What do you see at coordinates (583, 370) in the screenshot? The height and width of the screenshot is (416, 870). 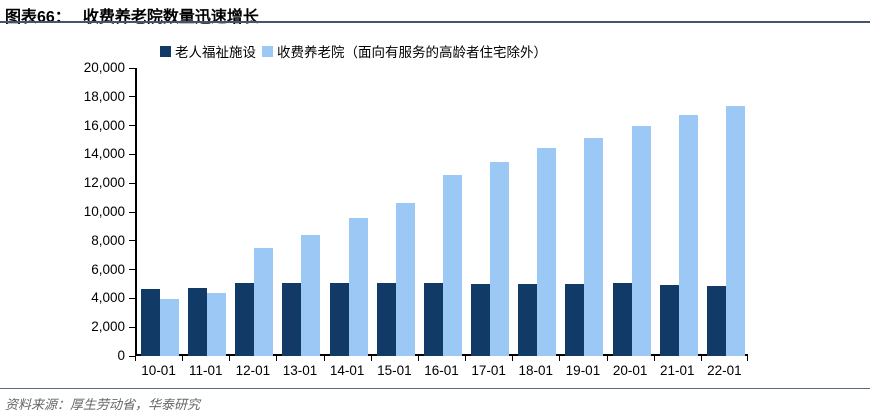 I see `x-axis-category-label: 19-01` at bounding box center [583, 370].